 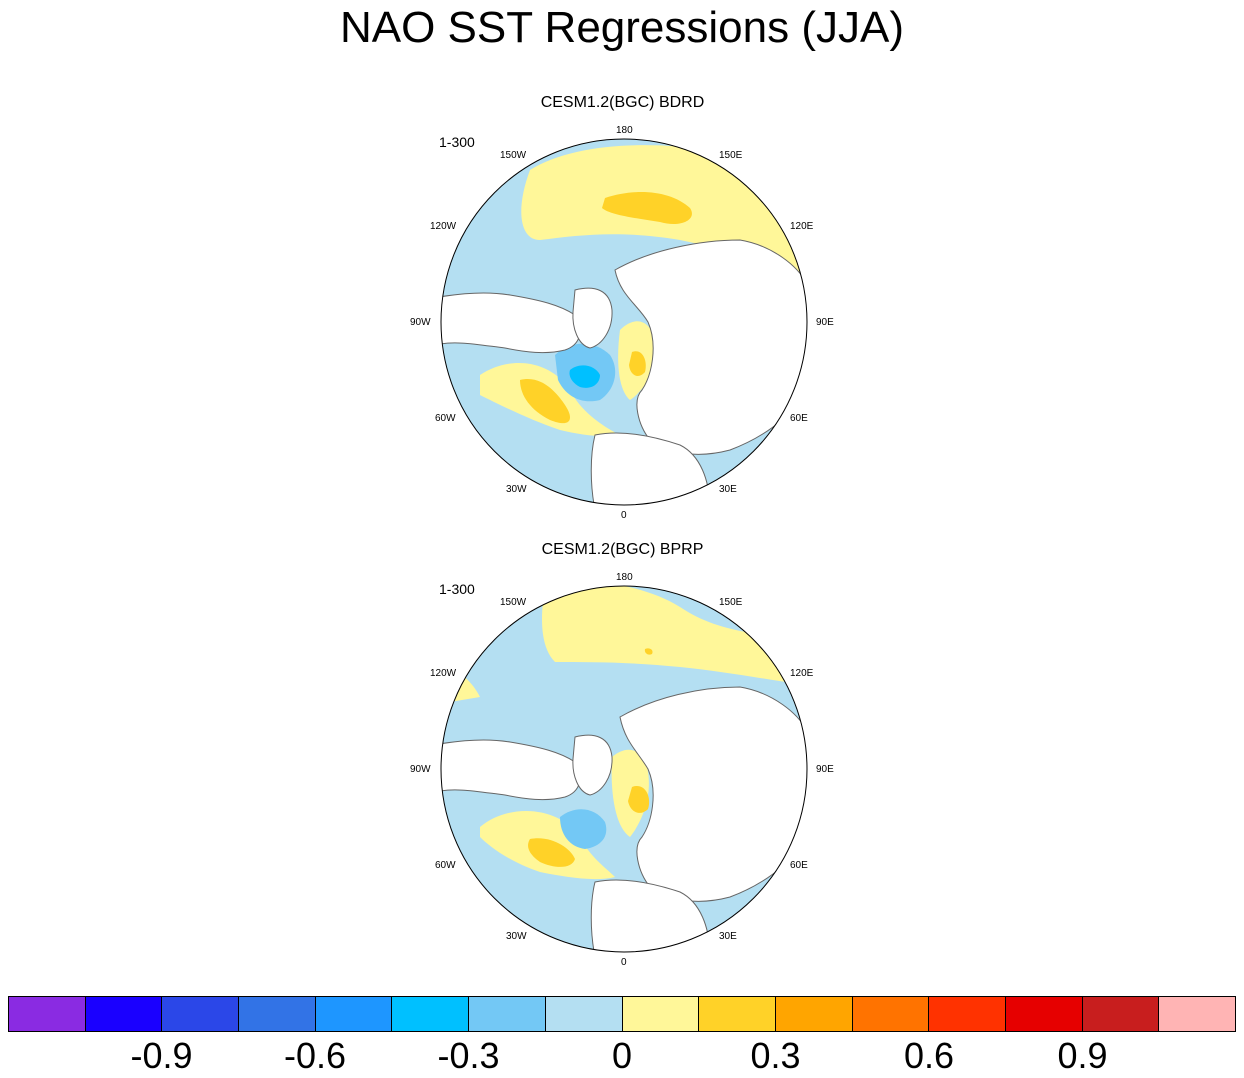 What do you see at coordinates (621, 27) in the screenshot?
I see `figure-title: NAO SST Regressions (JJA)` at bounding box center [621, 27].